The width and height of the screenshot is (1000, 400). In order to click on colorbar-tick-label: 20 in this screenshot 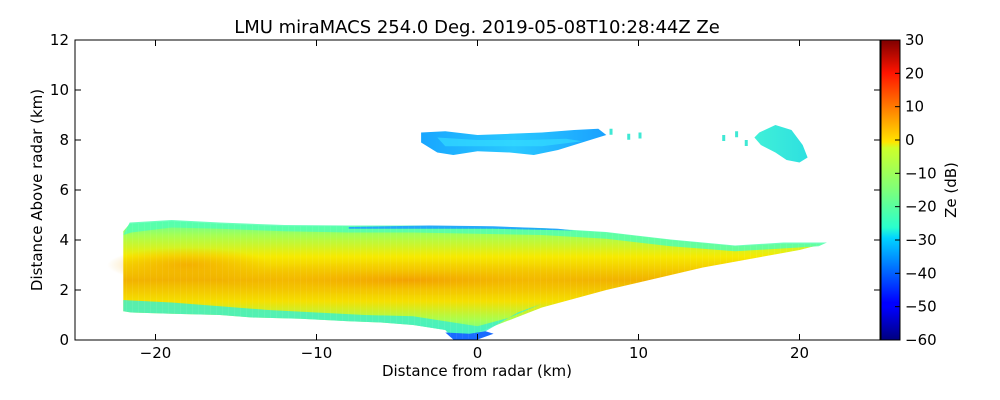, I will do `click(914, 73)`.